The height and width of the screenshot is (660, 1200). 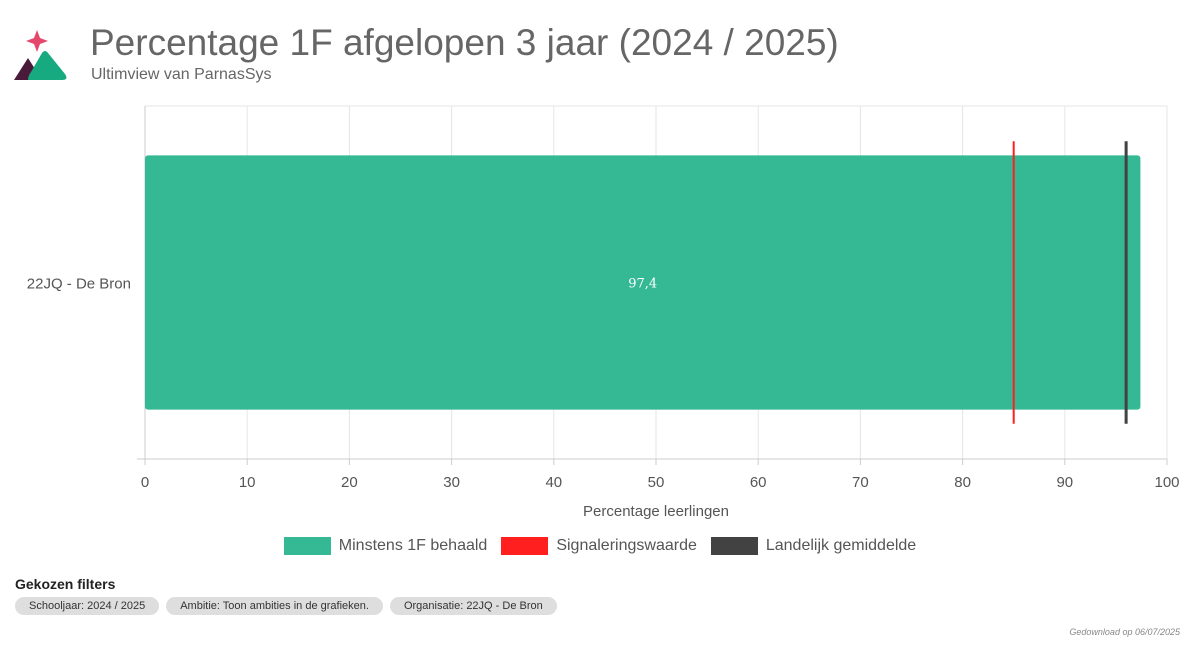 I want to click on bar-data-label: 97,4, so click(x=642, y=284).